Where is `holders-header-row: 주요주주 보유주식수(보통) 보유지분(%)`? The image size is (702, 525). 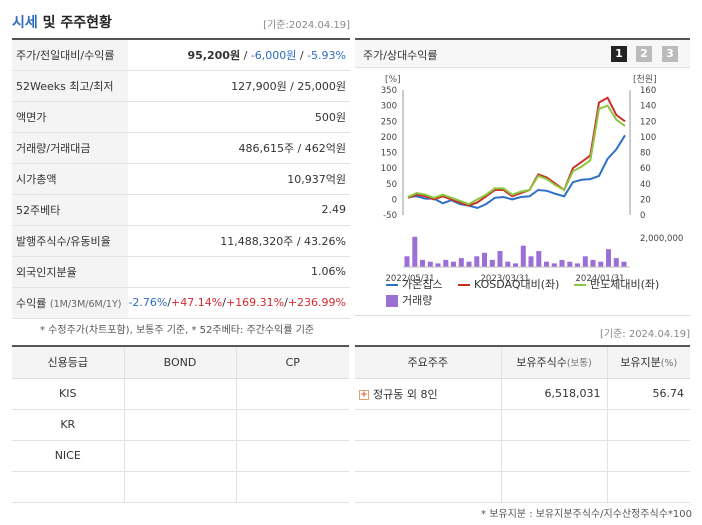
holders-header-row: 주요주주 보유주식수(보통) 보유지분(%) is located at coordinates (522, 362).